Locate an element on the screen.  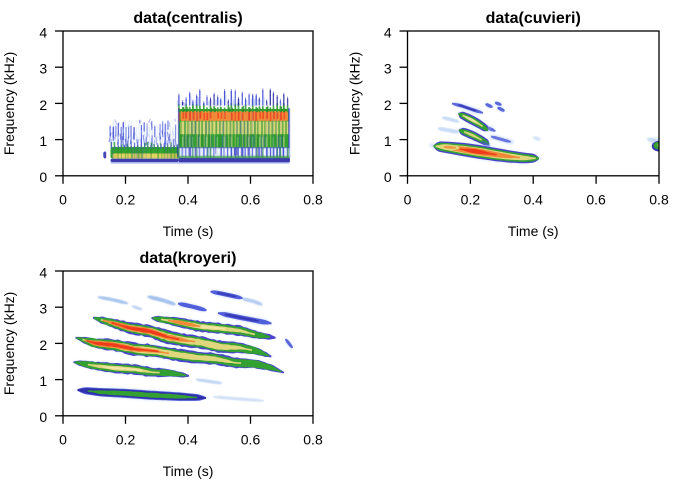
svg-text: data(centralis) is located at coordinates (187, 18).